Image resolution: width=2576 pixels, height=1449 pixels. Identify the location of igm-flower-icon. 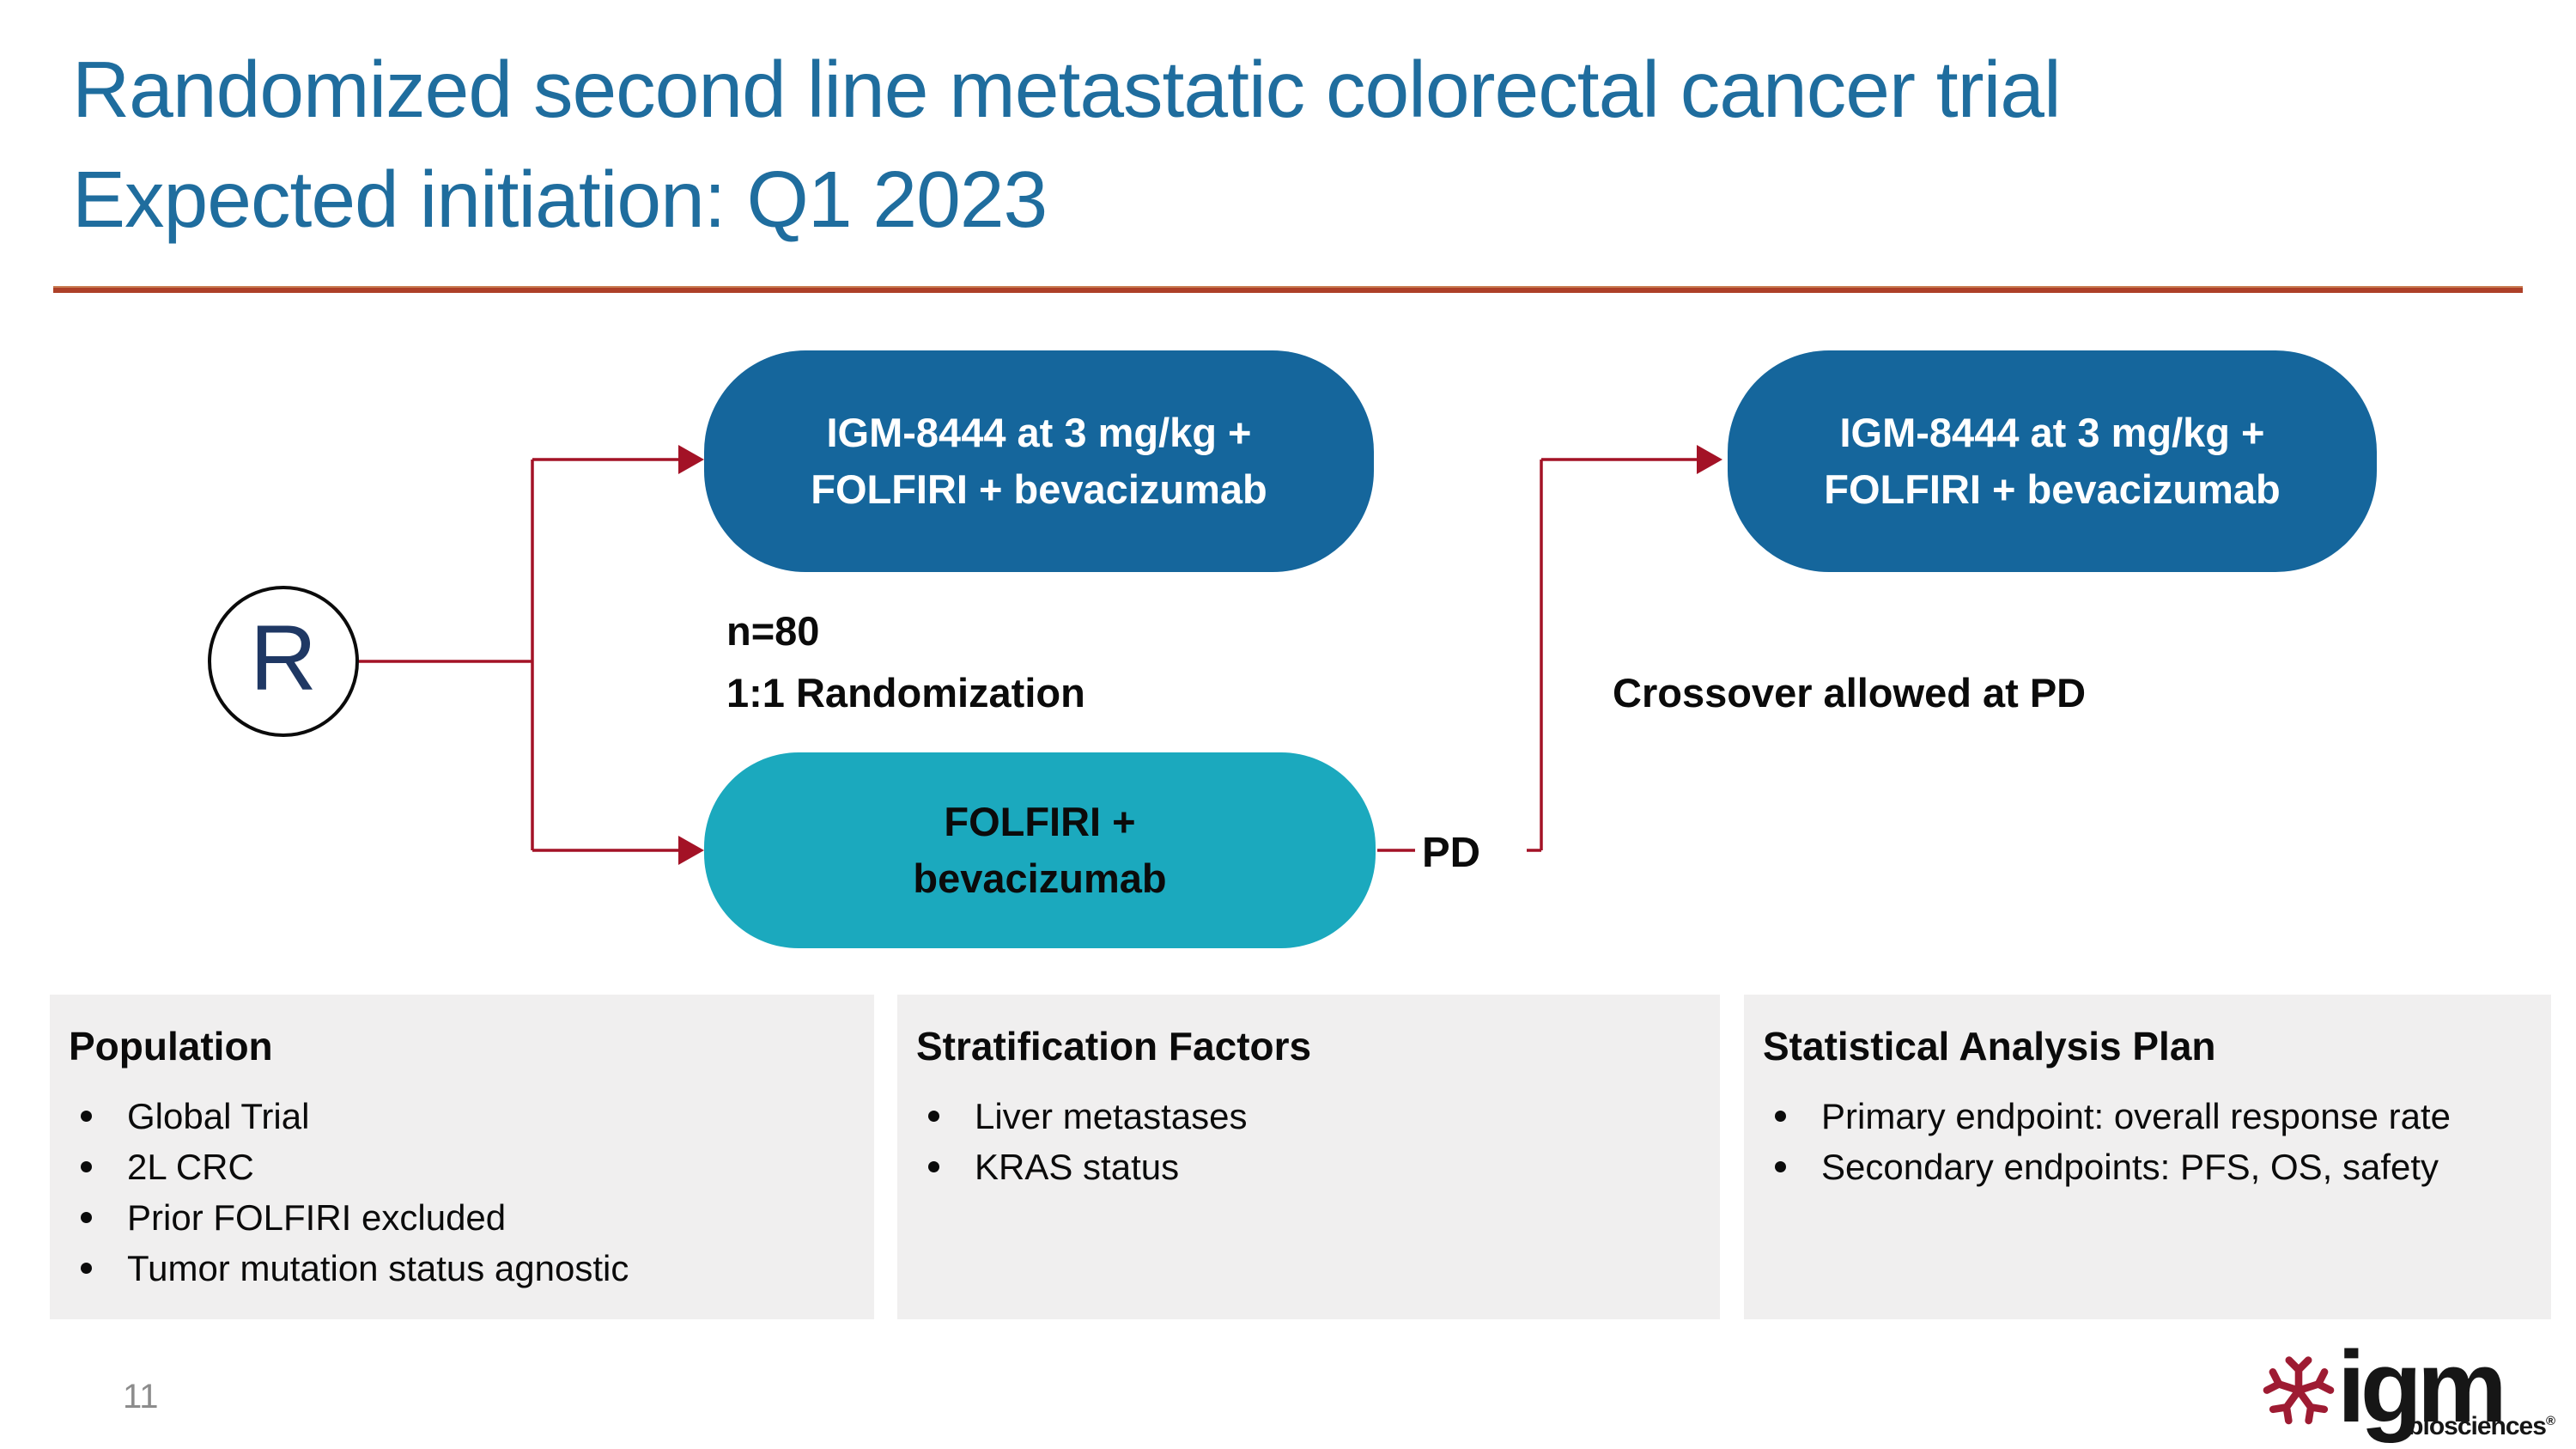
(2299, 1390).